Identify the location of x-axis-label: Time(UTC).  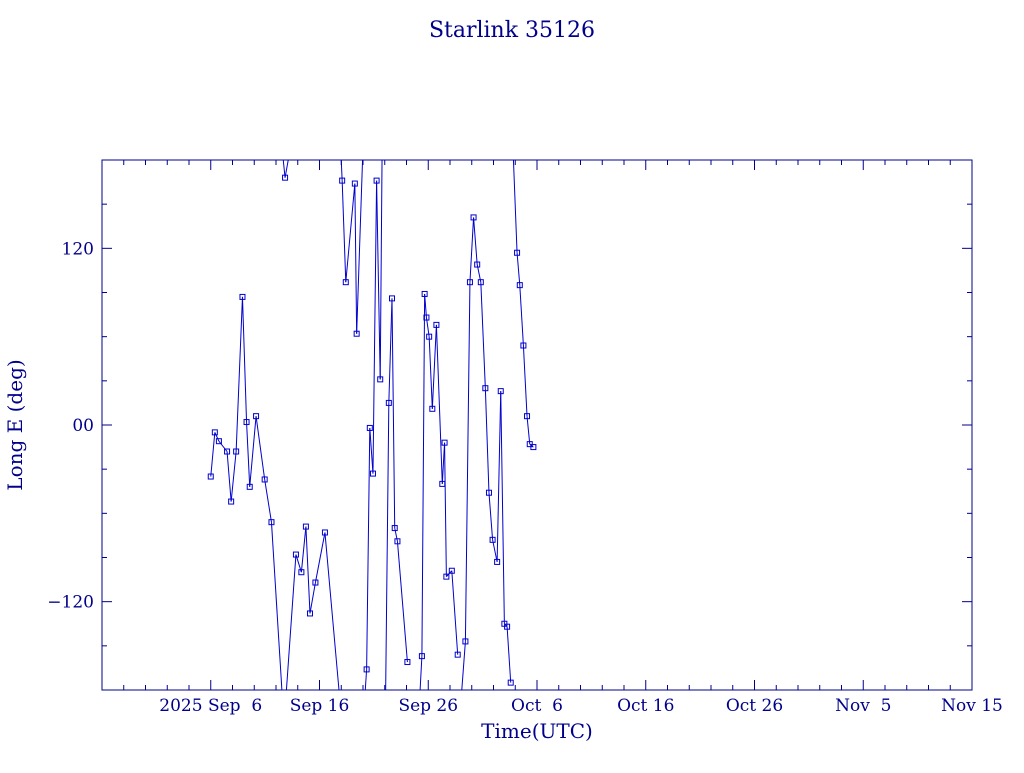
(537, 731).